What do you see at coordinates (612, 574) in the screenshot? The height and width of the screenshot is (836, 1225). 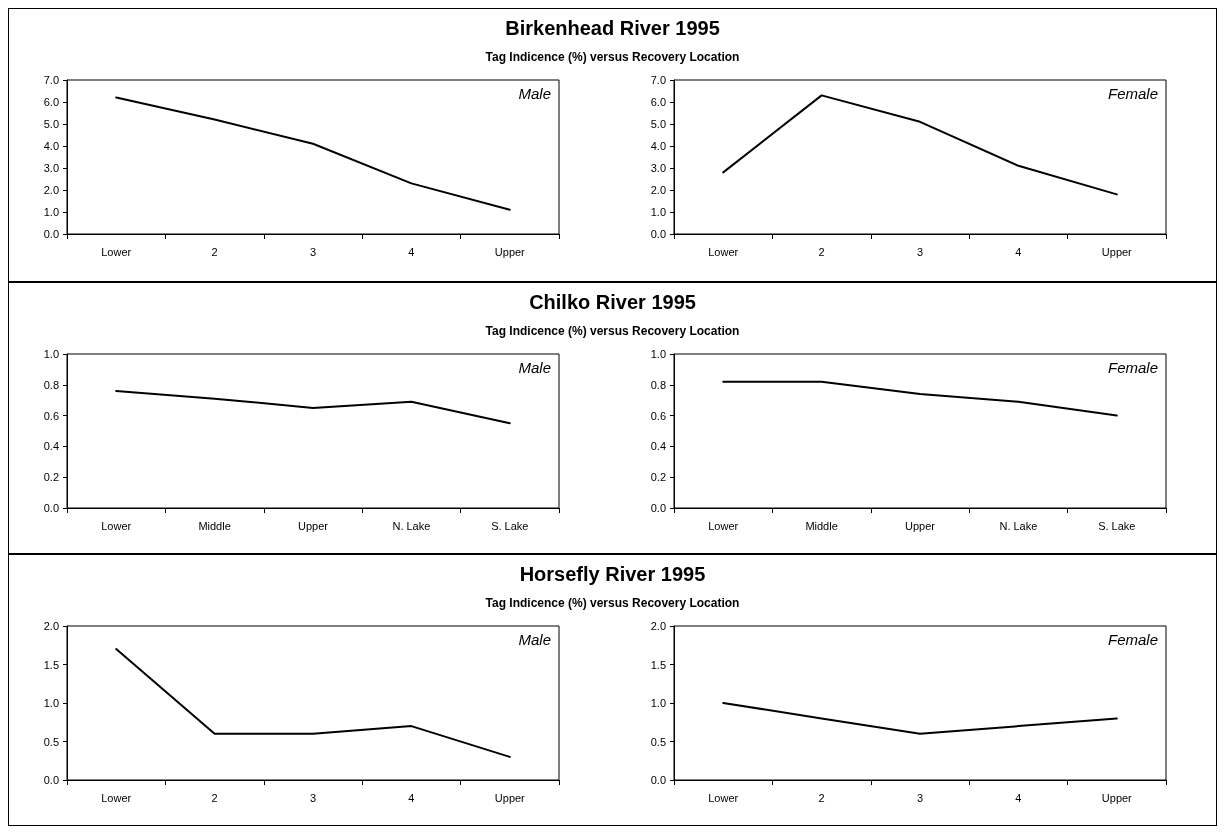 I see `text: Horsefly River 1995` at bounding box center [612, 574].